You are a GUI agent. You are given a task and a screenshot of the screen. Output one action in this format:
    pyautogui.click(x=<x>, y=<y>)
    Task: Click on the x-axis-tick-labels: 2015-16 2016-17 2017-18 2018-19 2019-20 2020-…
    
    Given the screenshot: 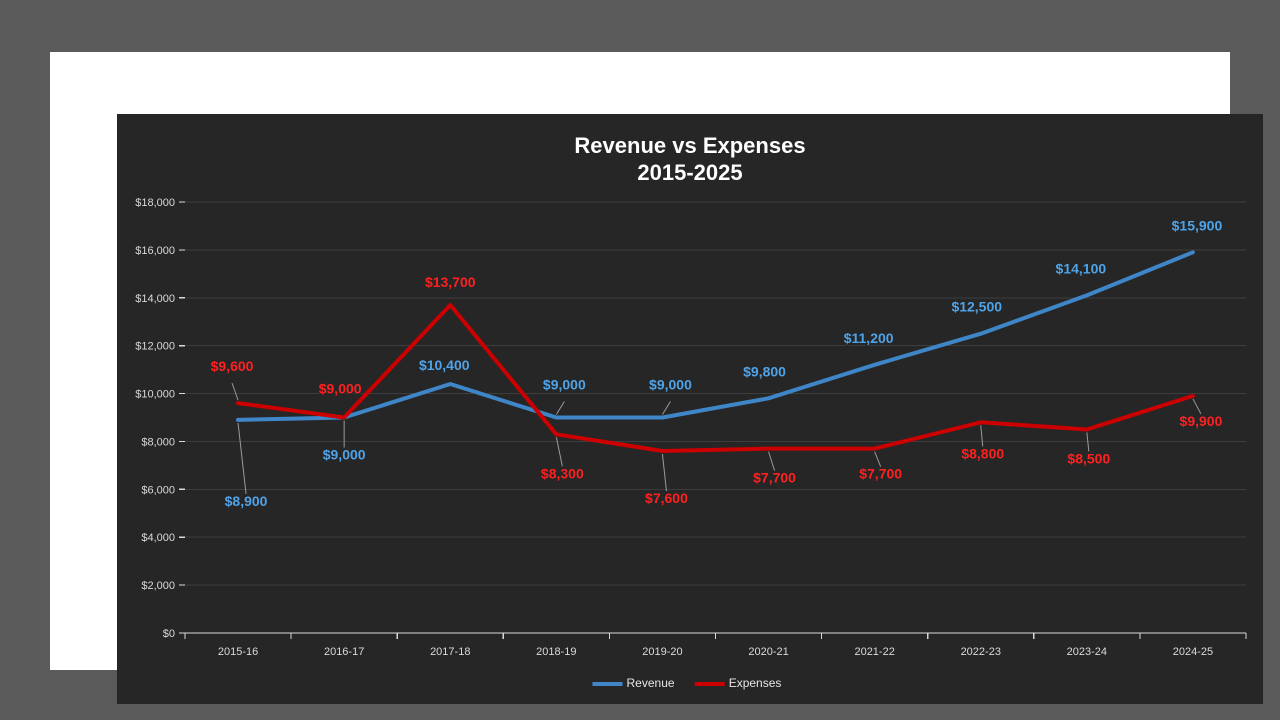 What is the action you would take?
    pyautogui.click(x=715, y=652)
    